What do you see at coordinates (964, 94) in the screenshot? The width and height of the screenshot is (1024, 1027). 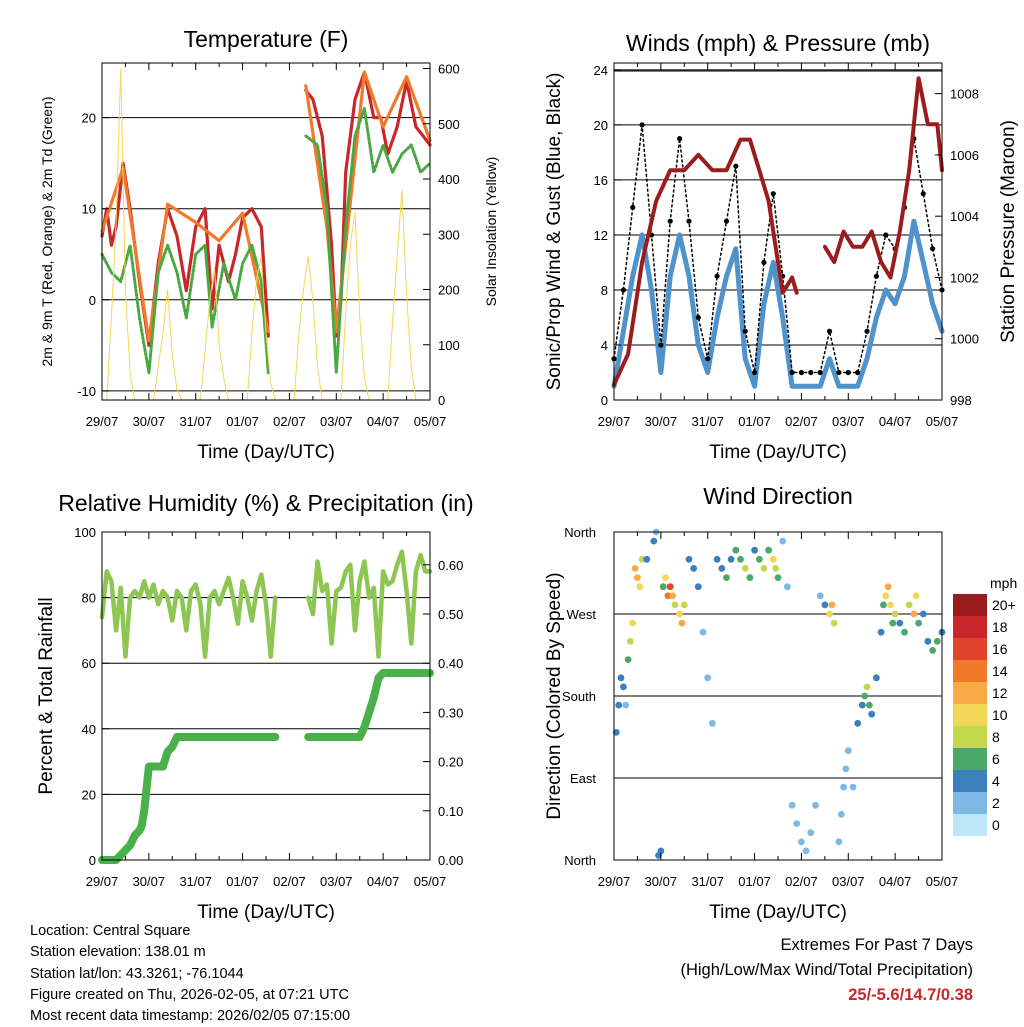 I see `y2-tick-label: 1008` at bounding box center [964, 94].